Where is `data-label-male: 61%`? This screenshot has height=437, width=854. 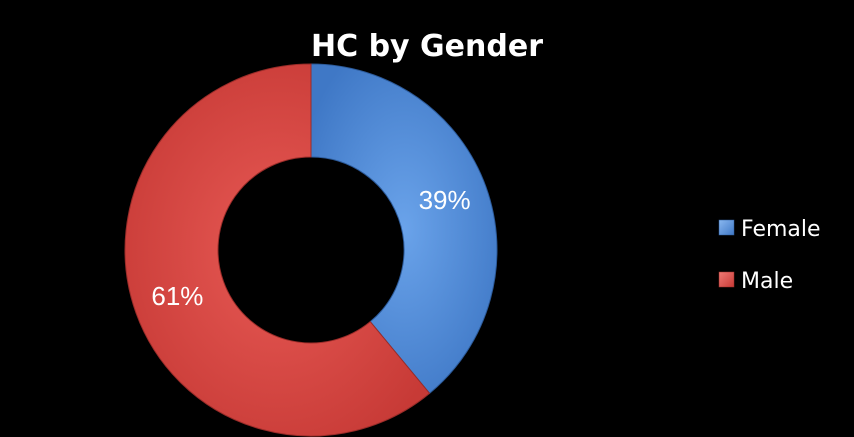
data-label-male: 61% is located at coordinates (177, 296).